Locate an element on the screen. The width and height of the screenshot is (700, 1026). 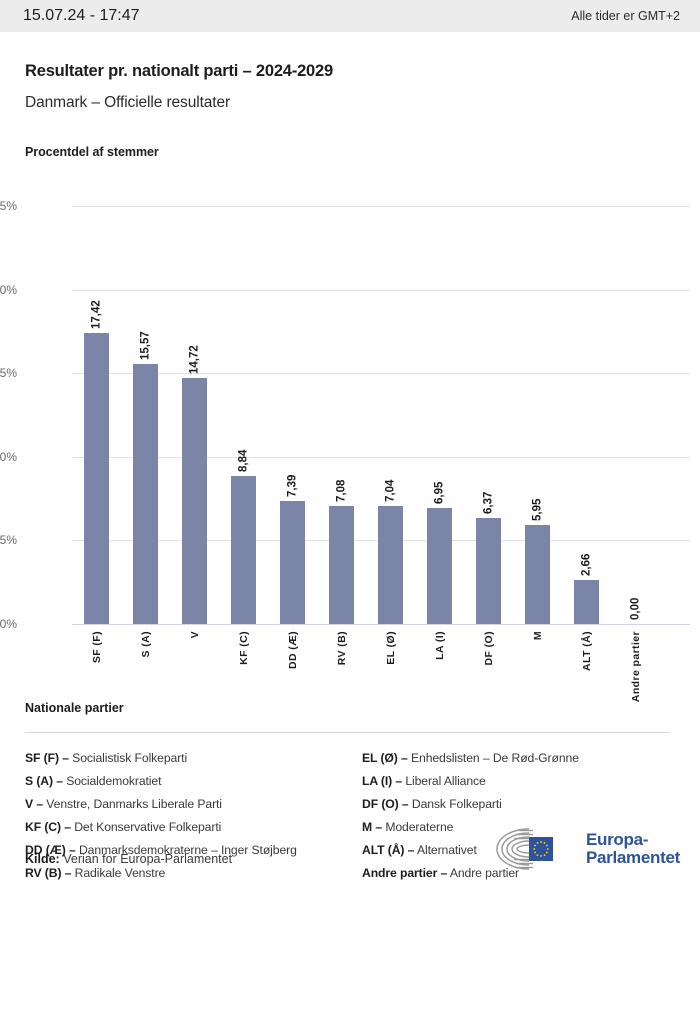
bar-value-label: 7,04 is located at coordinates (390, 491).